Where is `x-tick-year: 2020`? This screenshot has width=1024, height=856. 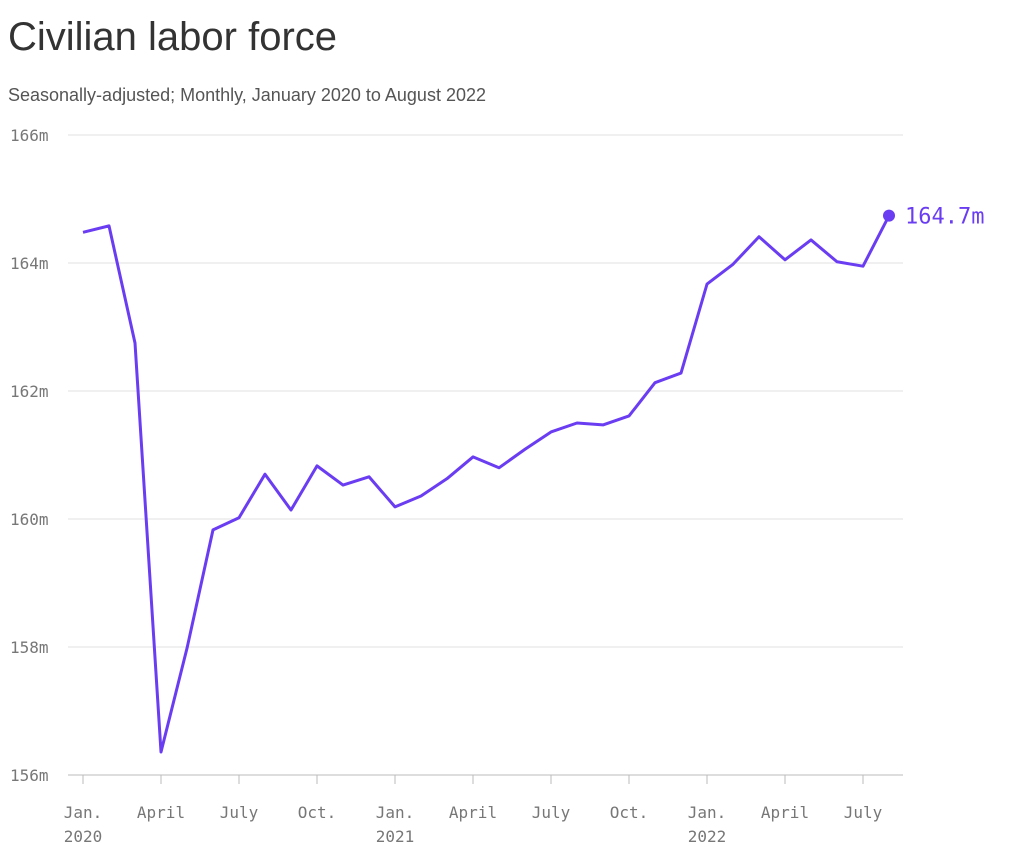 x-tick-year: 2020 is located at coordinates (83, 836).